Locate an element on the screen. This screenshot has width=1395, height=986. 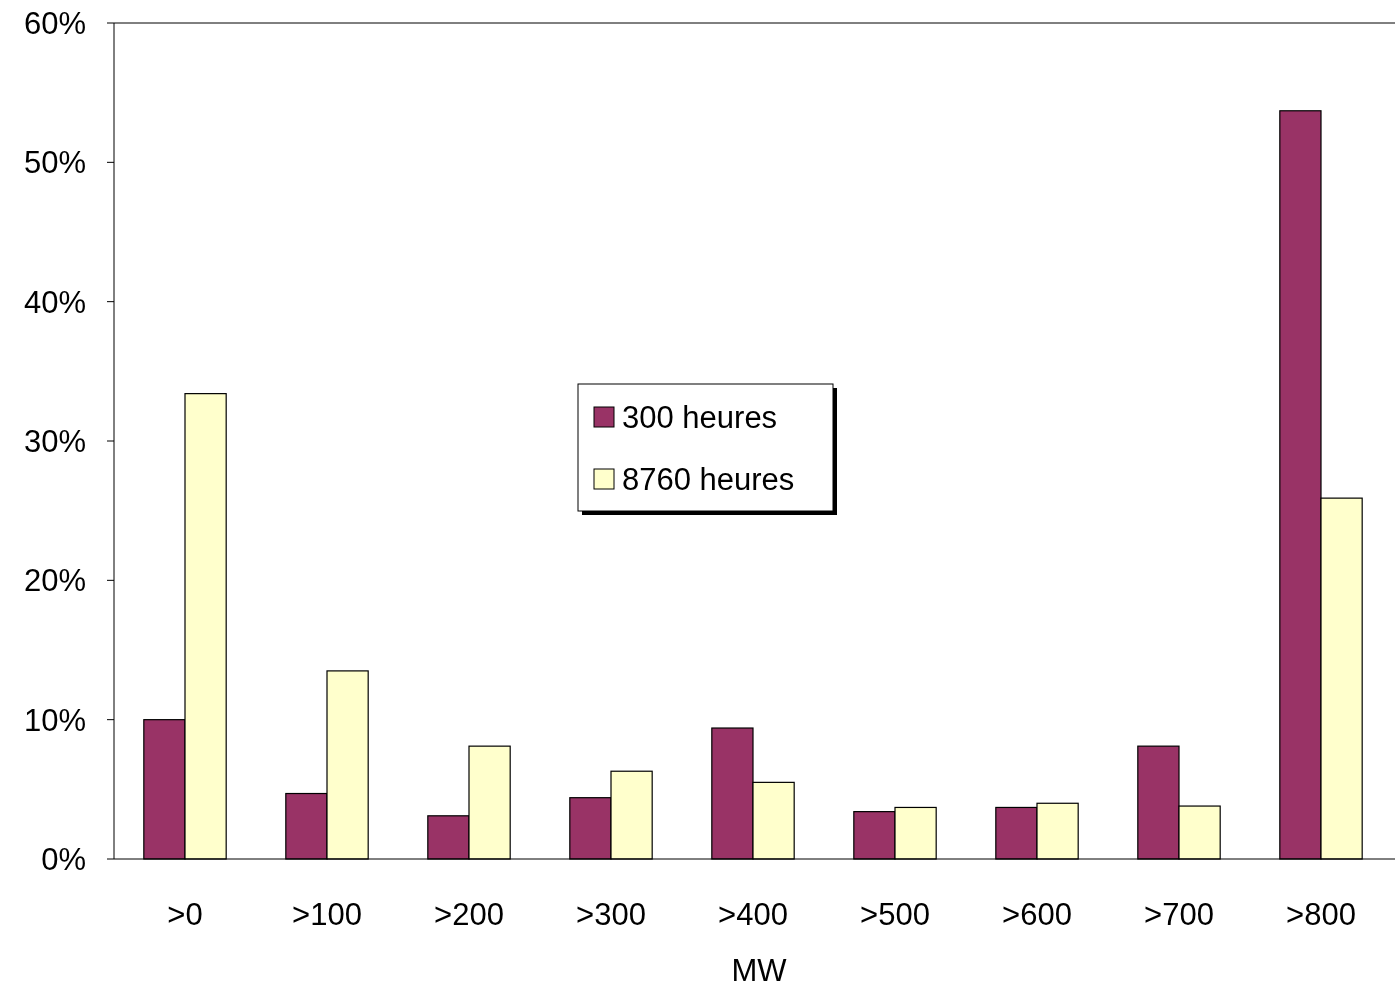
x-tick-label: >300 is located at coordinates (611, 914).